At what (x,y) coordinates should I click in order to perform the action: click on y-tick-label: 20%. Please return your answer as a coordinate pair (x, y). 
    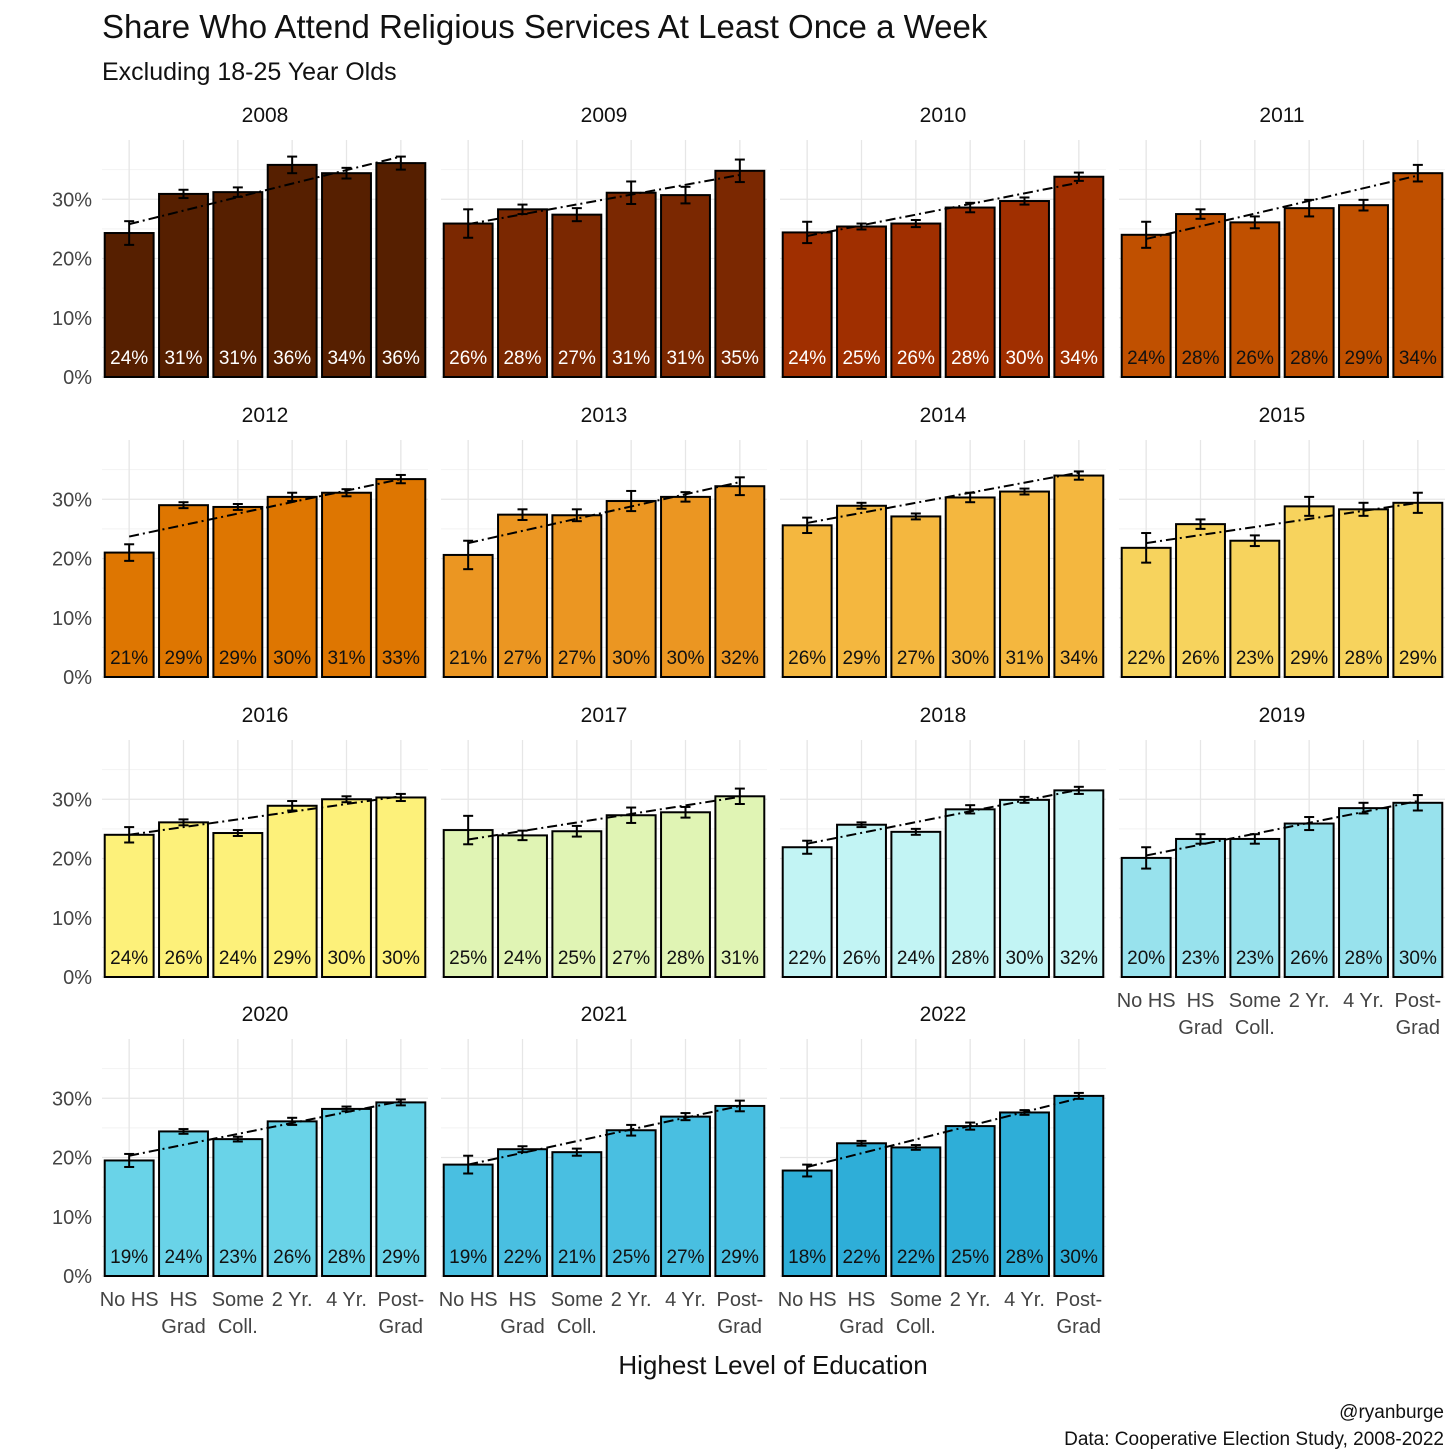
    Looking at the image, I should click on (72, 260).